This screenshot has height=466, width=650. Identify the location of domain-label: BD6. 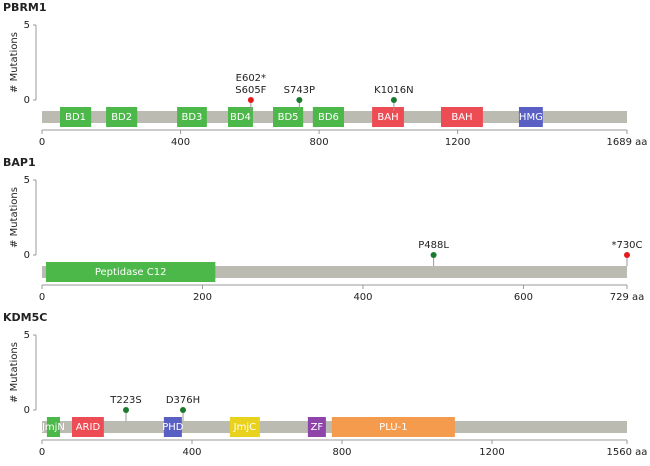
(328, 117).